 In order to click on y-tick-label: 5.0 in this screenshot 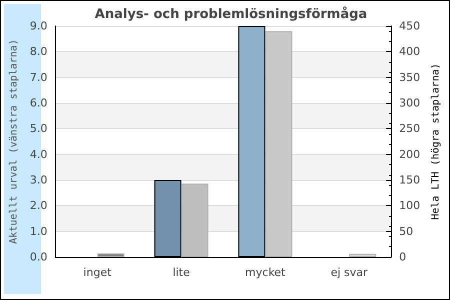, I will do `click(39, 129)`.